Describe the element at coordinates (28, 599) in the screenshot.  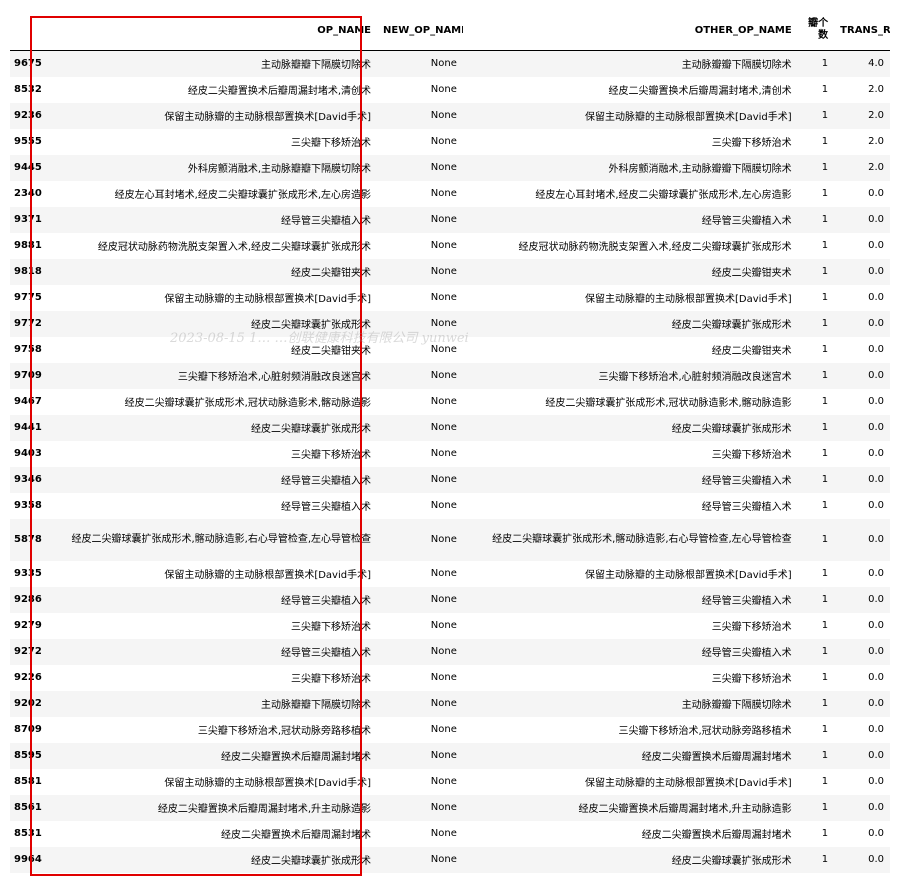
I see `row-index: 9286` at that location.